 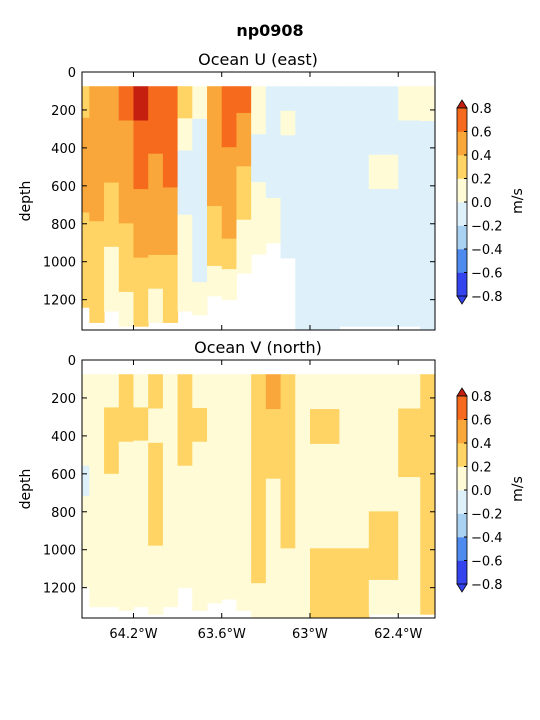 I want to click on colorbar-extend-low, so click(x=462, y=588).